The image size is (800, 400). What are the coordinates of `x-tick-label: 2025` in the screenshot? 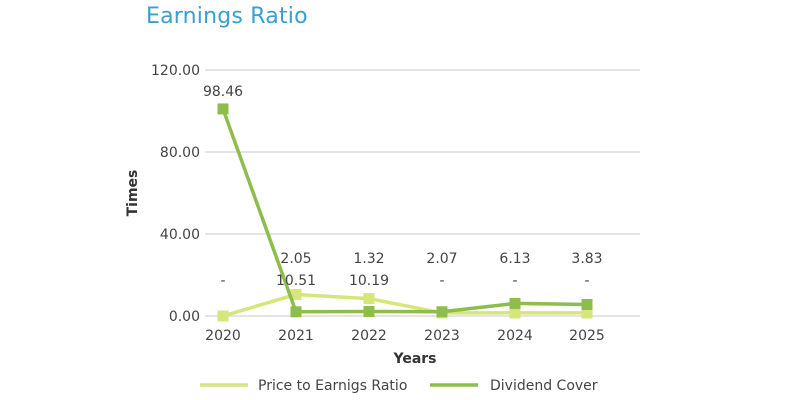 It's located at (587, 336).